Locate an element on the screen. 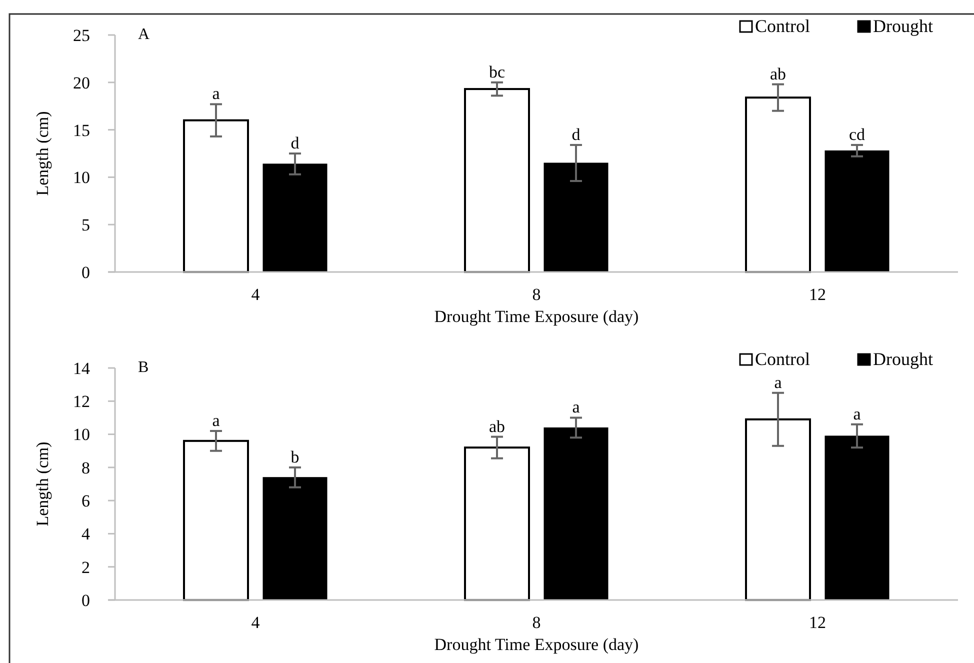  y-tick-label: 2 is located at coordinates (86, 567).